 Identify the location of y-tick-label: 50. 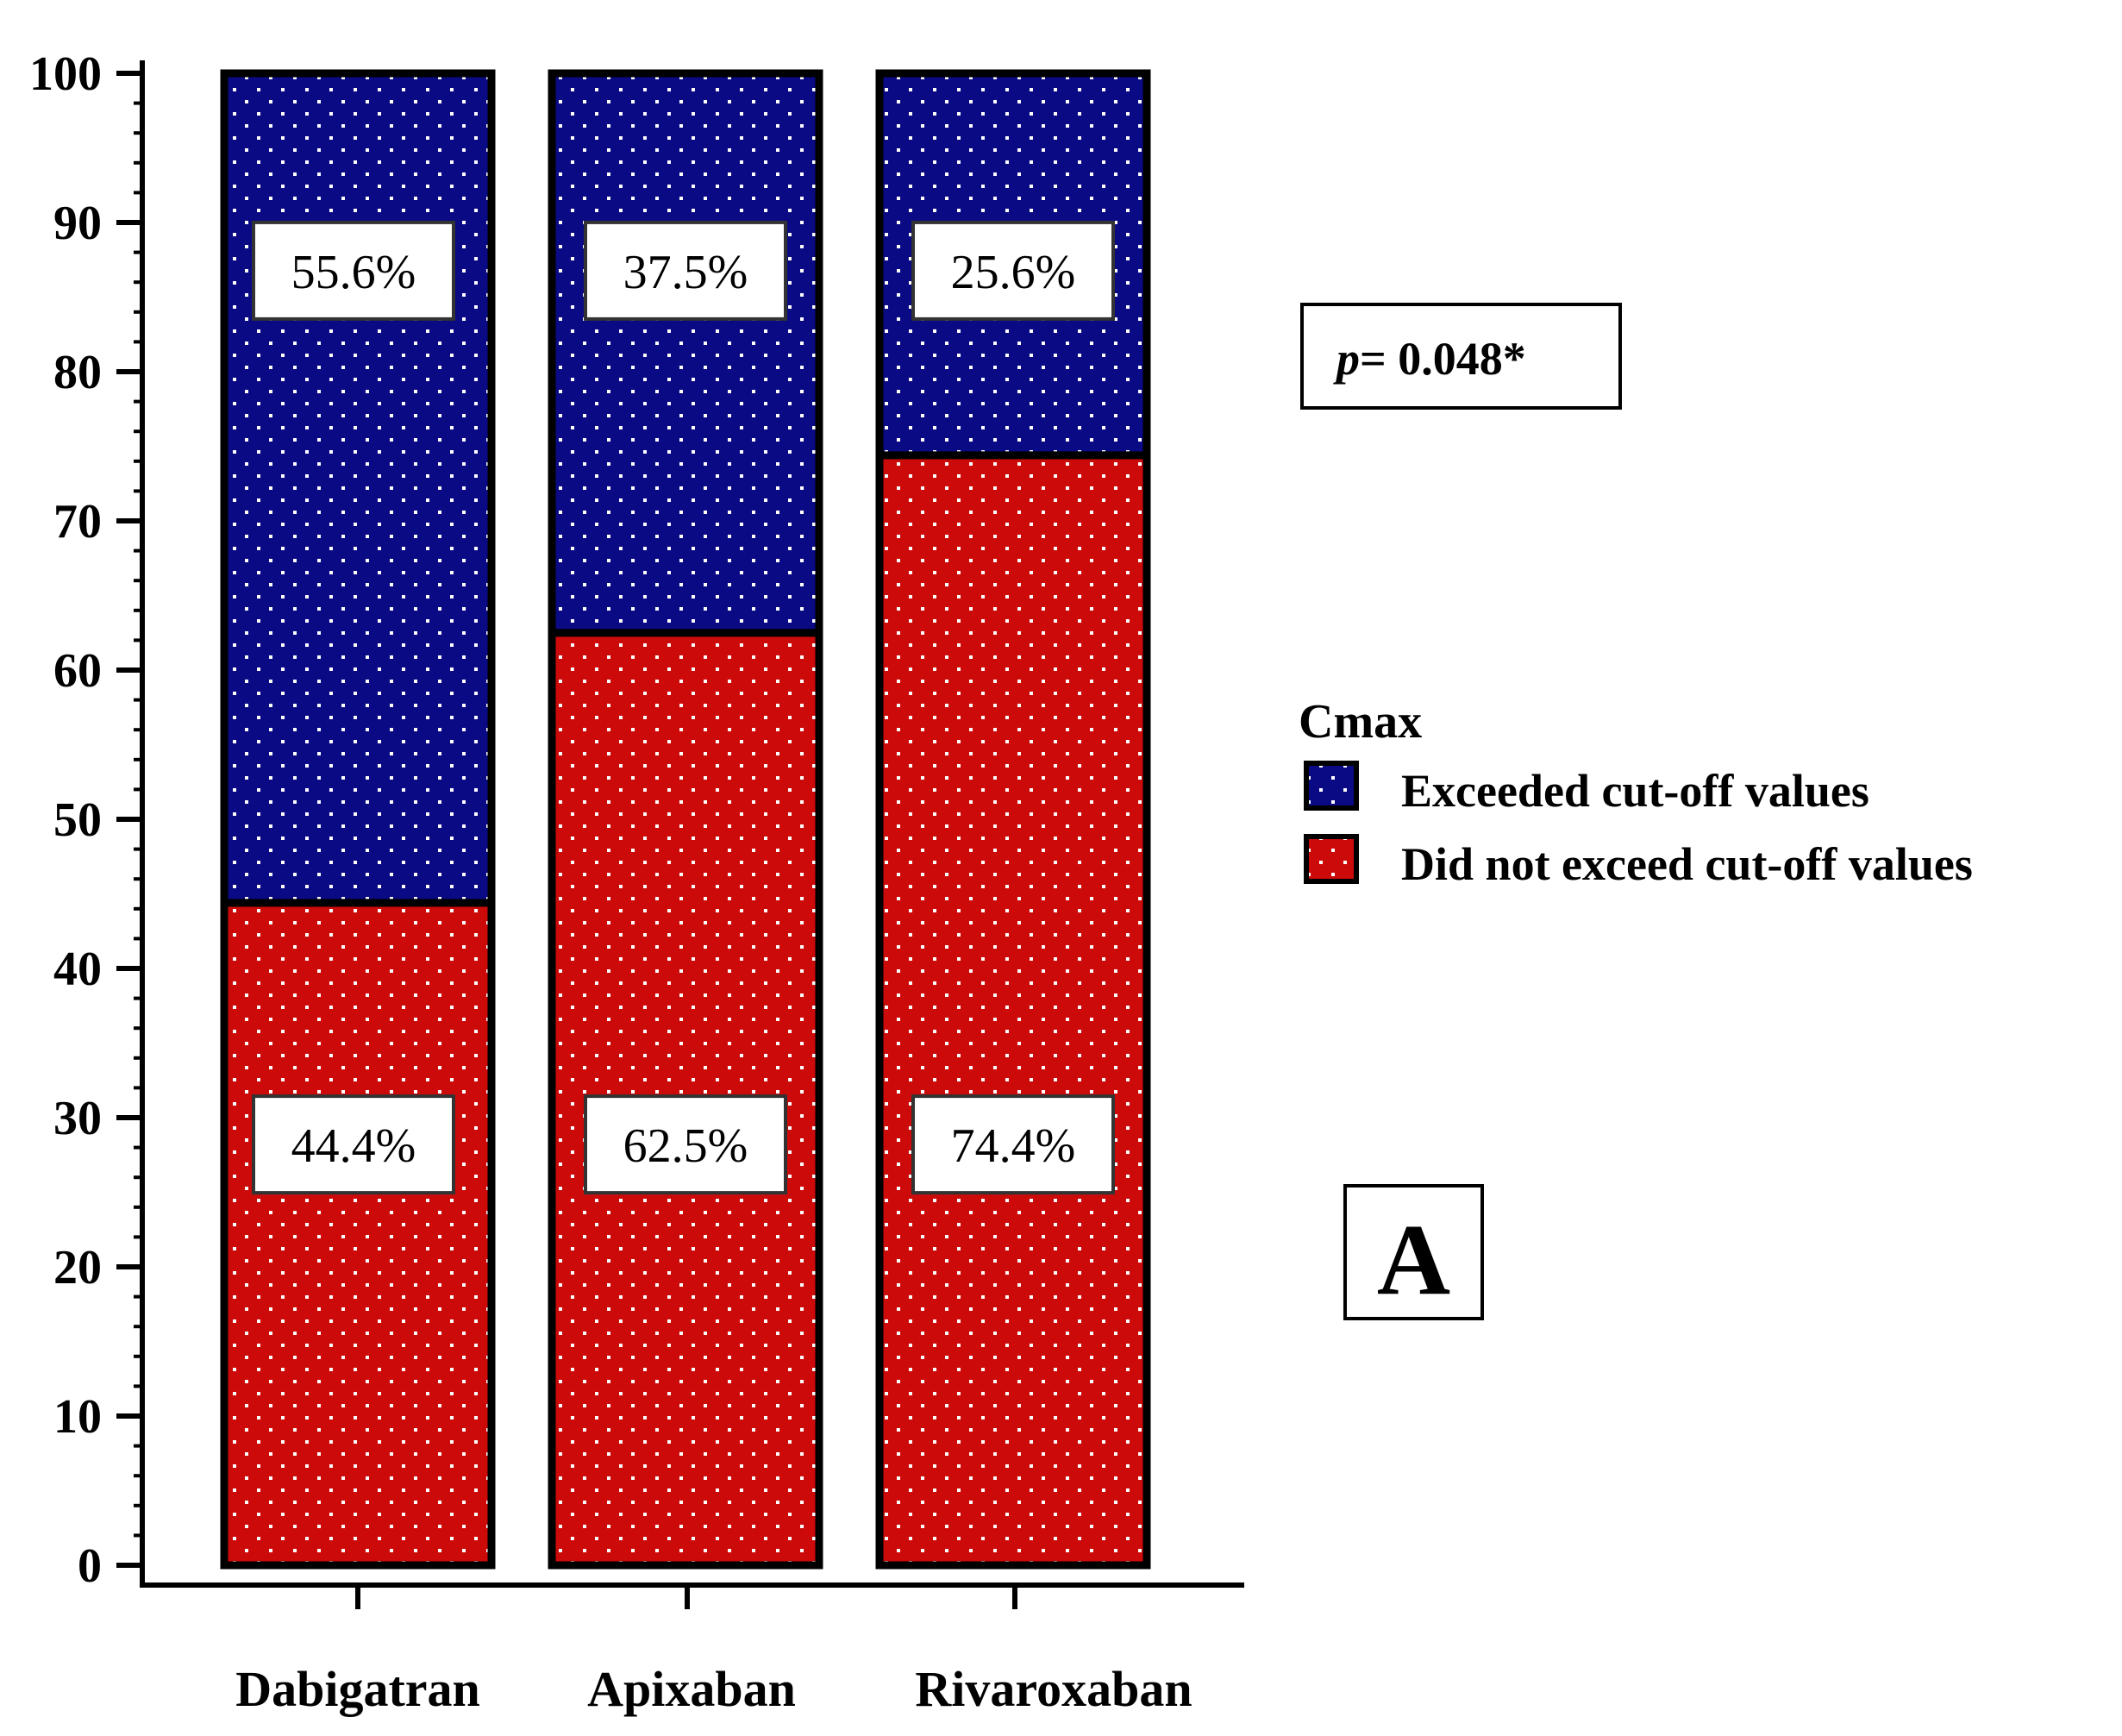
(77, 820).